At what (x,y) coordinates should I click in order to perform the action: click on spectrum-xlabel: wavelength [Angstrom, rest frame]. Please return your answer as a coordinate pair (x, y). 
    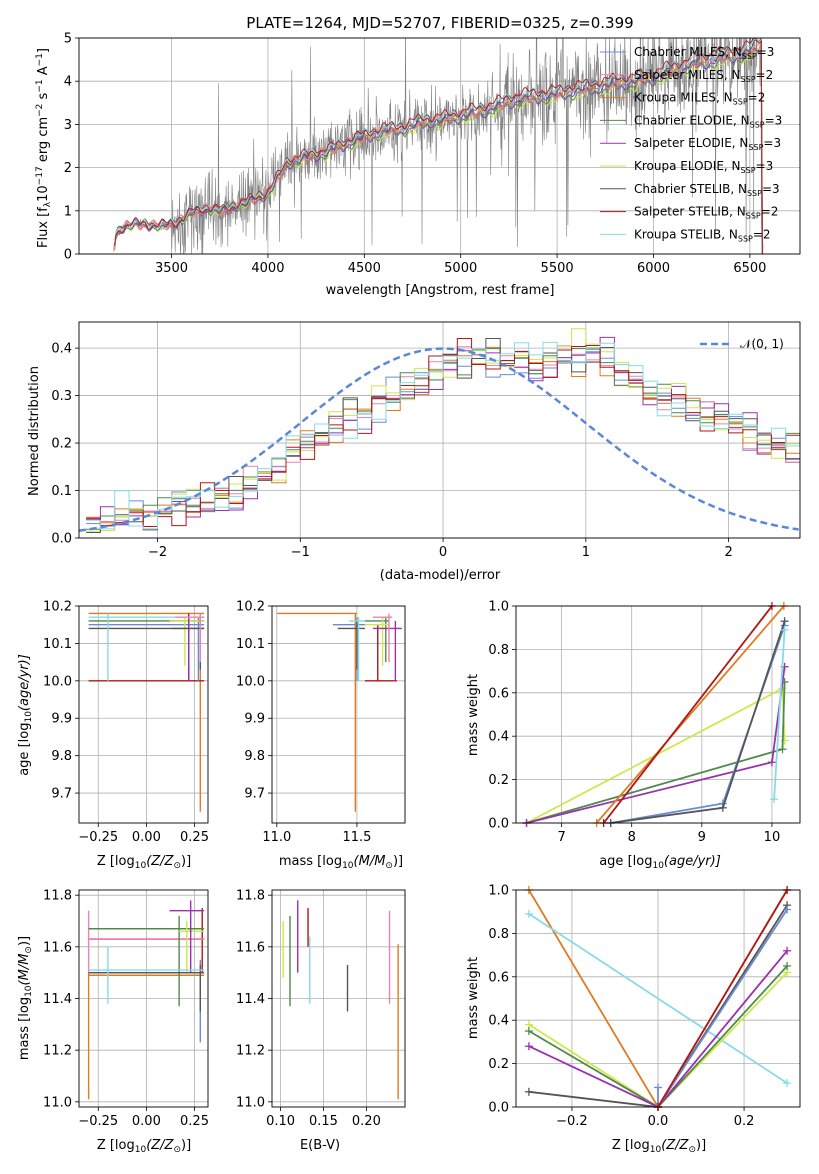
    Looking at the image, I should click on (440, 290).